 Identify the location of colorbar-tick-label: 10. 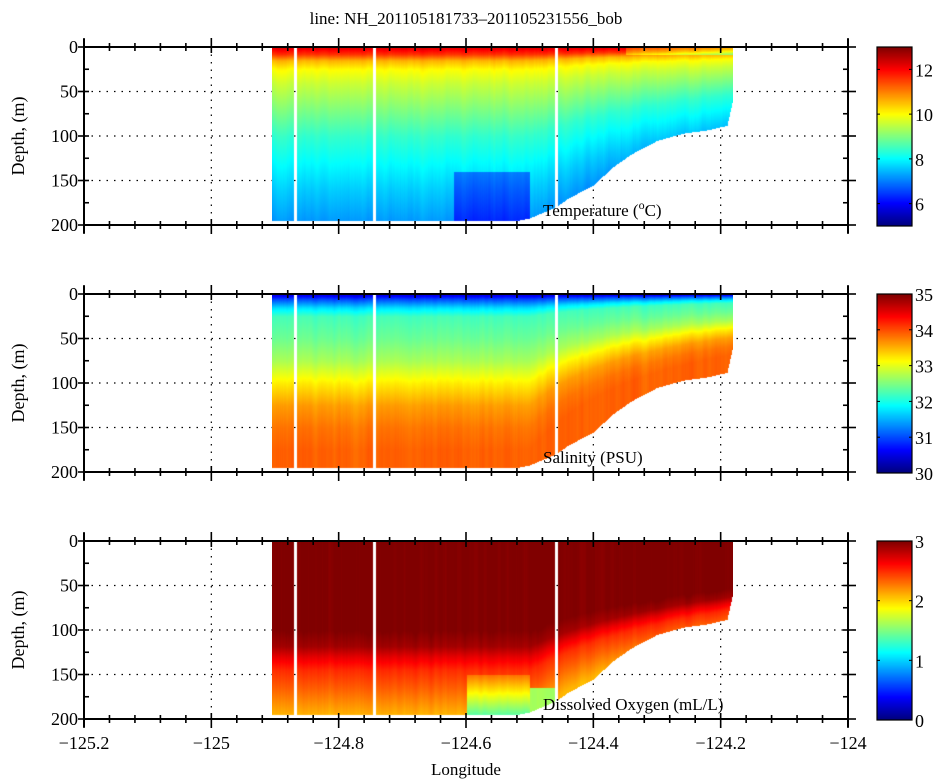
(924, 115).